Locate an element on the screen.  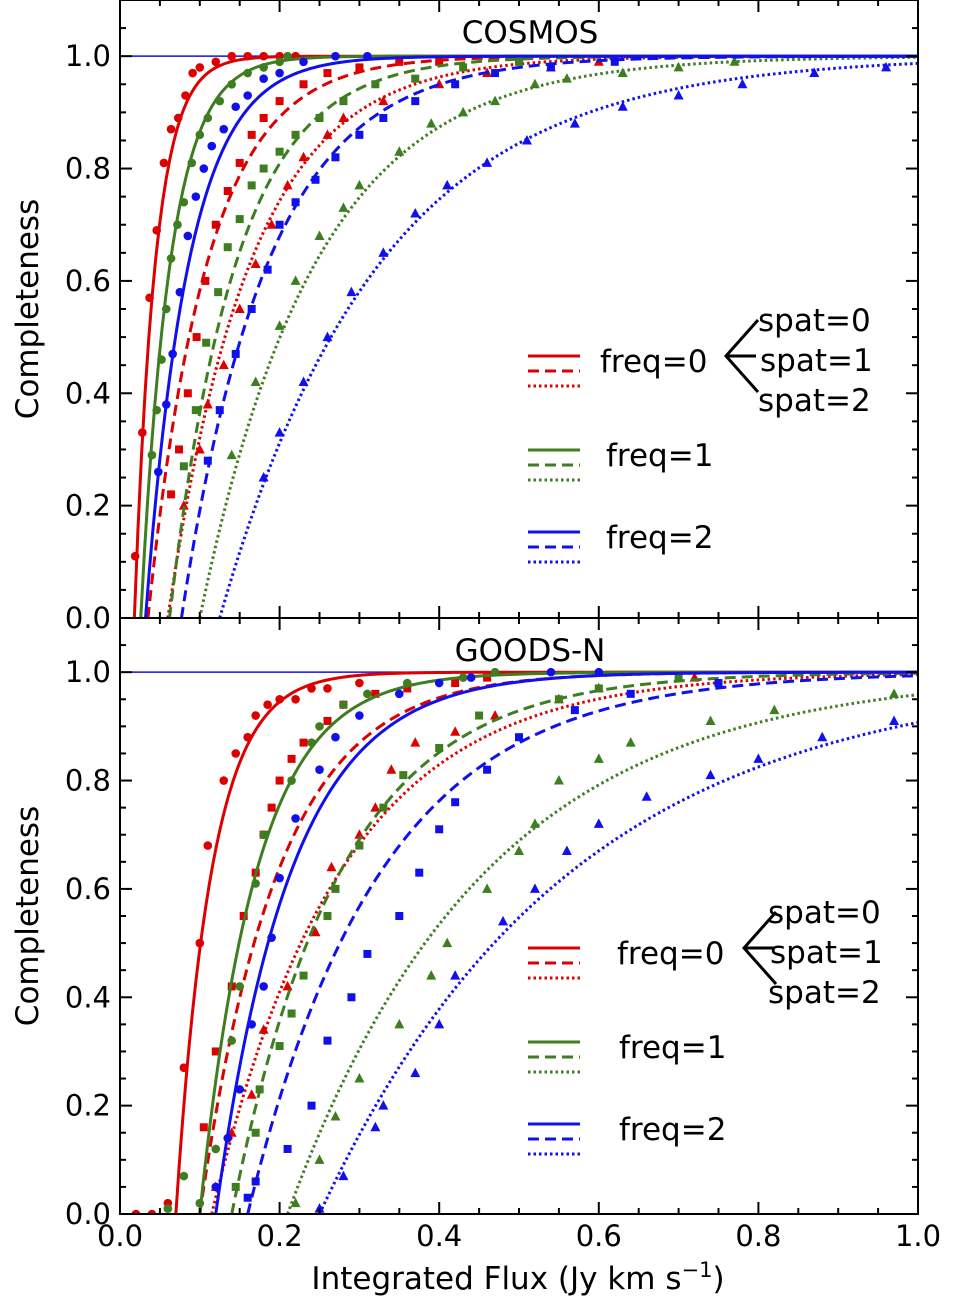
legend-label-freq1: freq=1 is located at coordinates (672, 1048).